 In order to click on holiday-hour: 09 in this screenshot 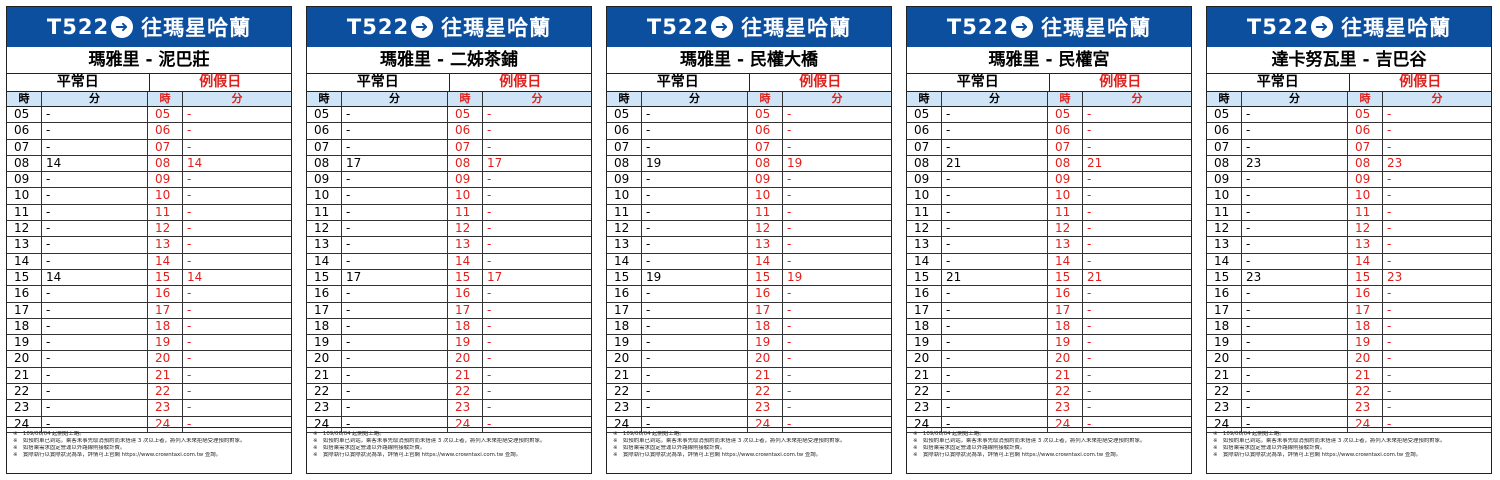, I will do `click(1365, 180)`.